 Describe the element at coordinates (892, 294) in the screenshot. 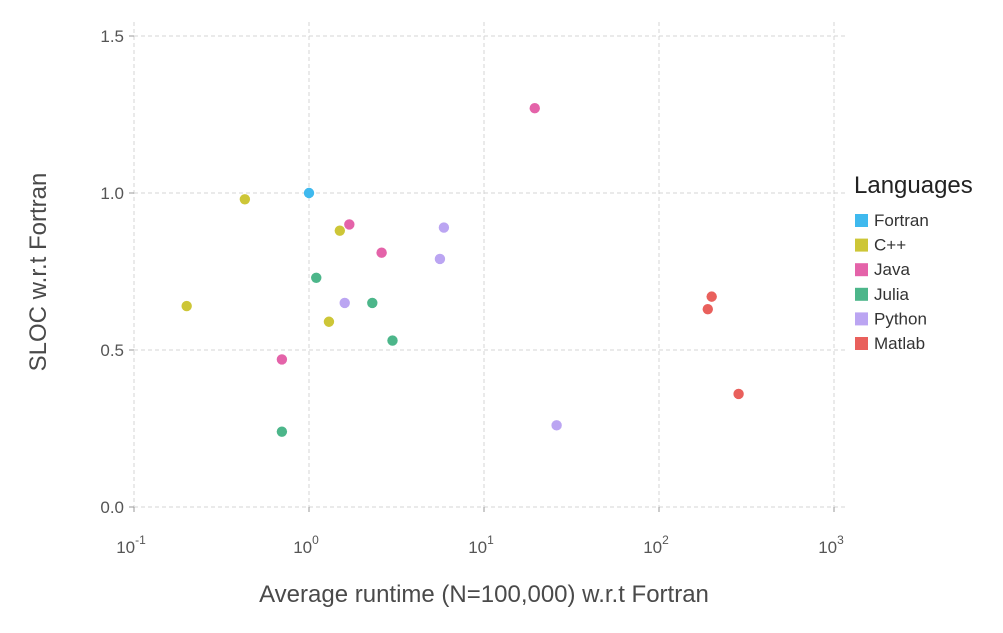

I see `legend-label: Julia` at that location.